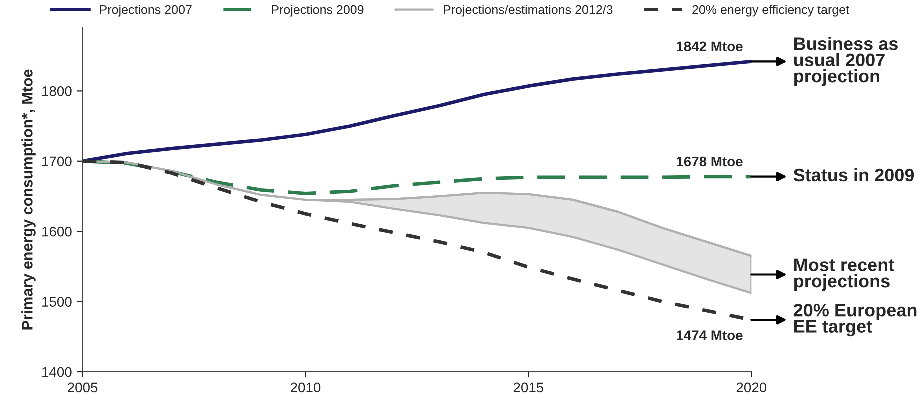 This screenshot has width=920, height=400. Describe the element at coordinates (846, 61) in the screenshot. I see `text: Business as usual 2007 projection` at that location.